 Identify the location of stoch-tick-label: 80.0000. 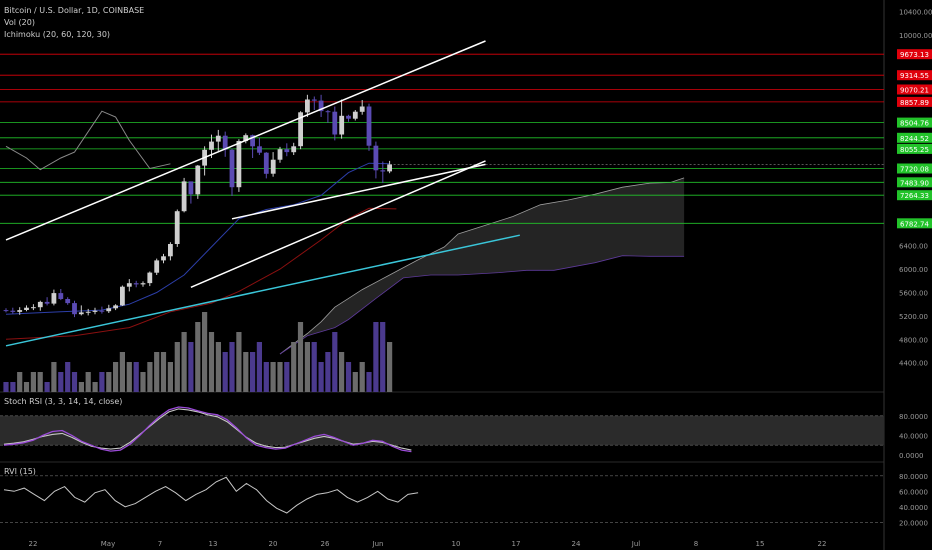
(913, 417).